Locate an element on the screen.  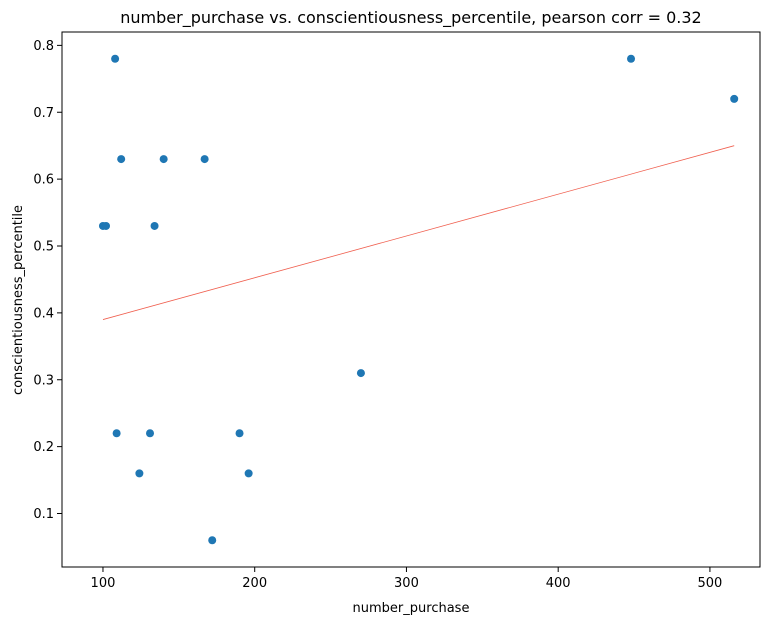
y-tick-label-6: 0.7 is located at coordinates (43, 113).